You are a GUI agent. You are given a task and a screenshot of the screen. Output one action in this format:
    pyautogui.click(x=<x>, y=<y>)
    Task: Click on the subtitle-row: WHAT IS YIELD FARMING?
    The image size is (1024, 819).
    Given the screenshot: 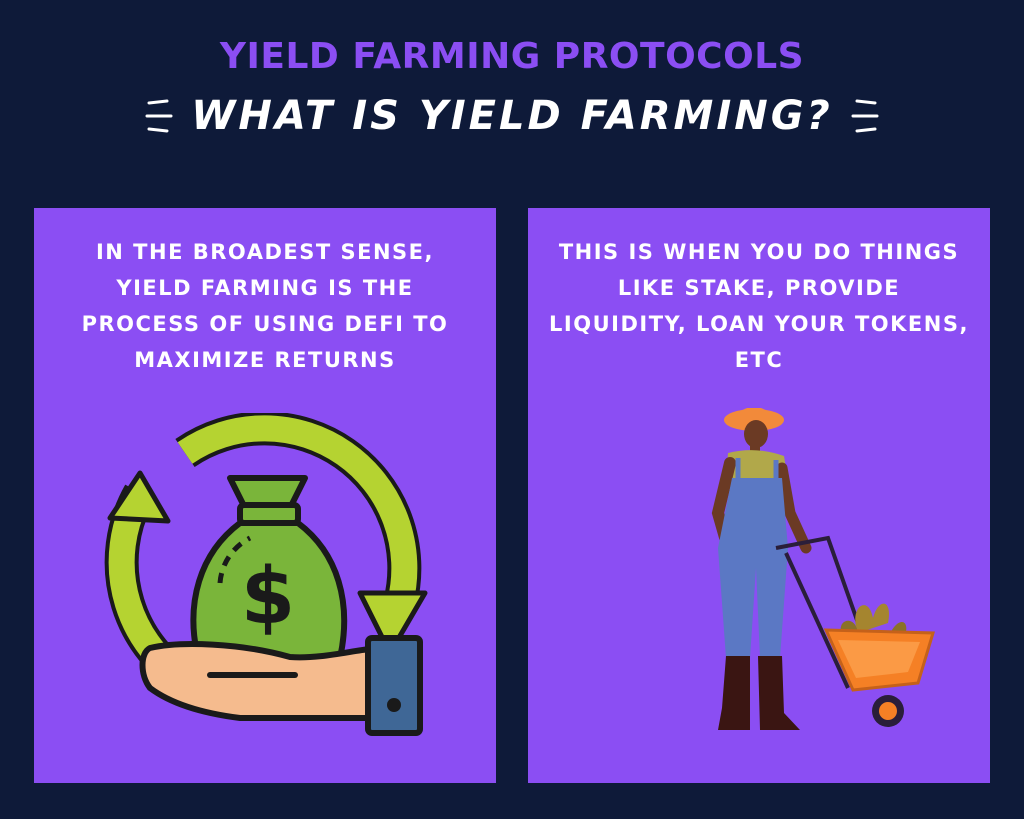 What is the action you would take?
    pyautogui.click(x=512, y=116)
    